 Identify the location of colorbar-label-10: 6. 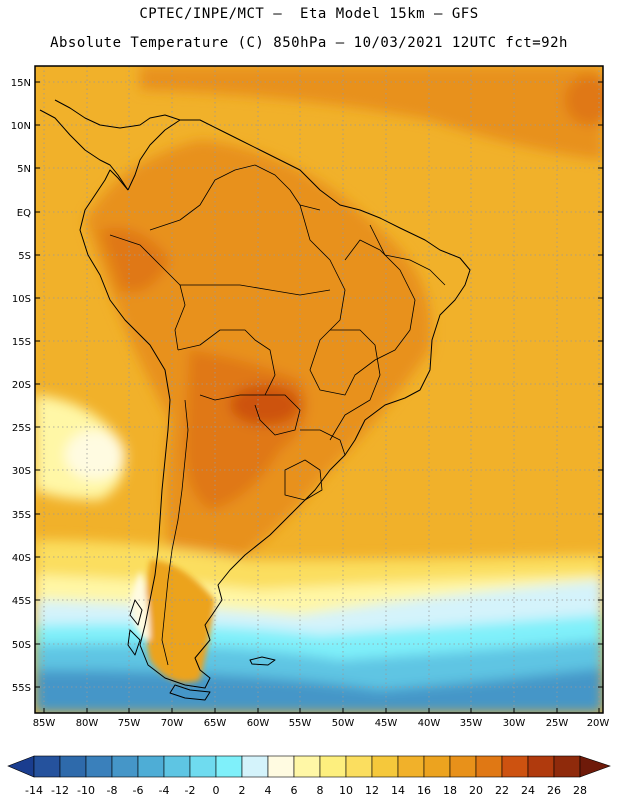
(294, 790).